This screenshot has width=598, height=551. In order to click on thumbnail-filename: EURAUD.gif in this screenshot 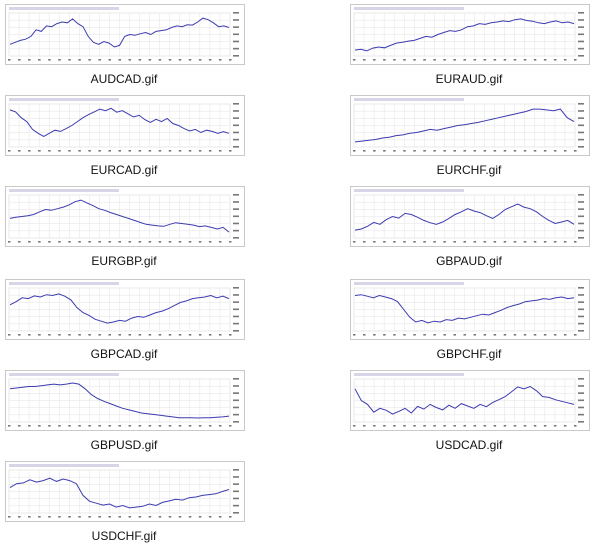, I will do `click(469, 79)`.